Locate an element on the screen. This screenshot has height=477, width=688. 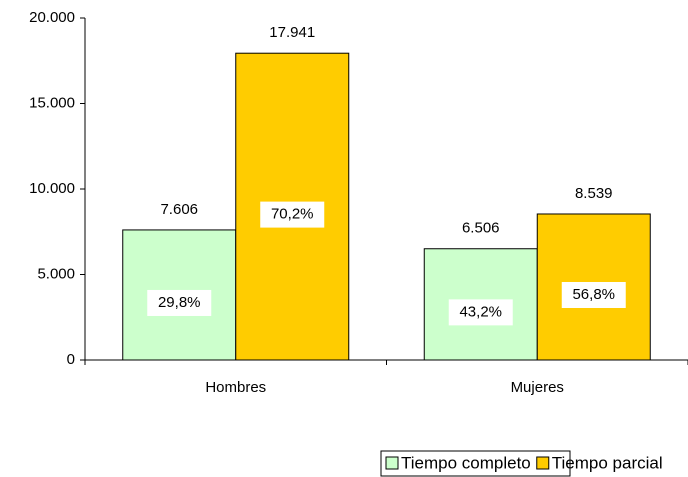
percent-label: 43,2% is located at coordinates (480, 311).